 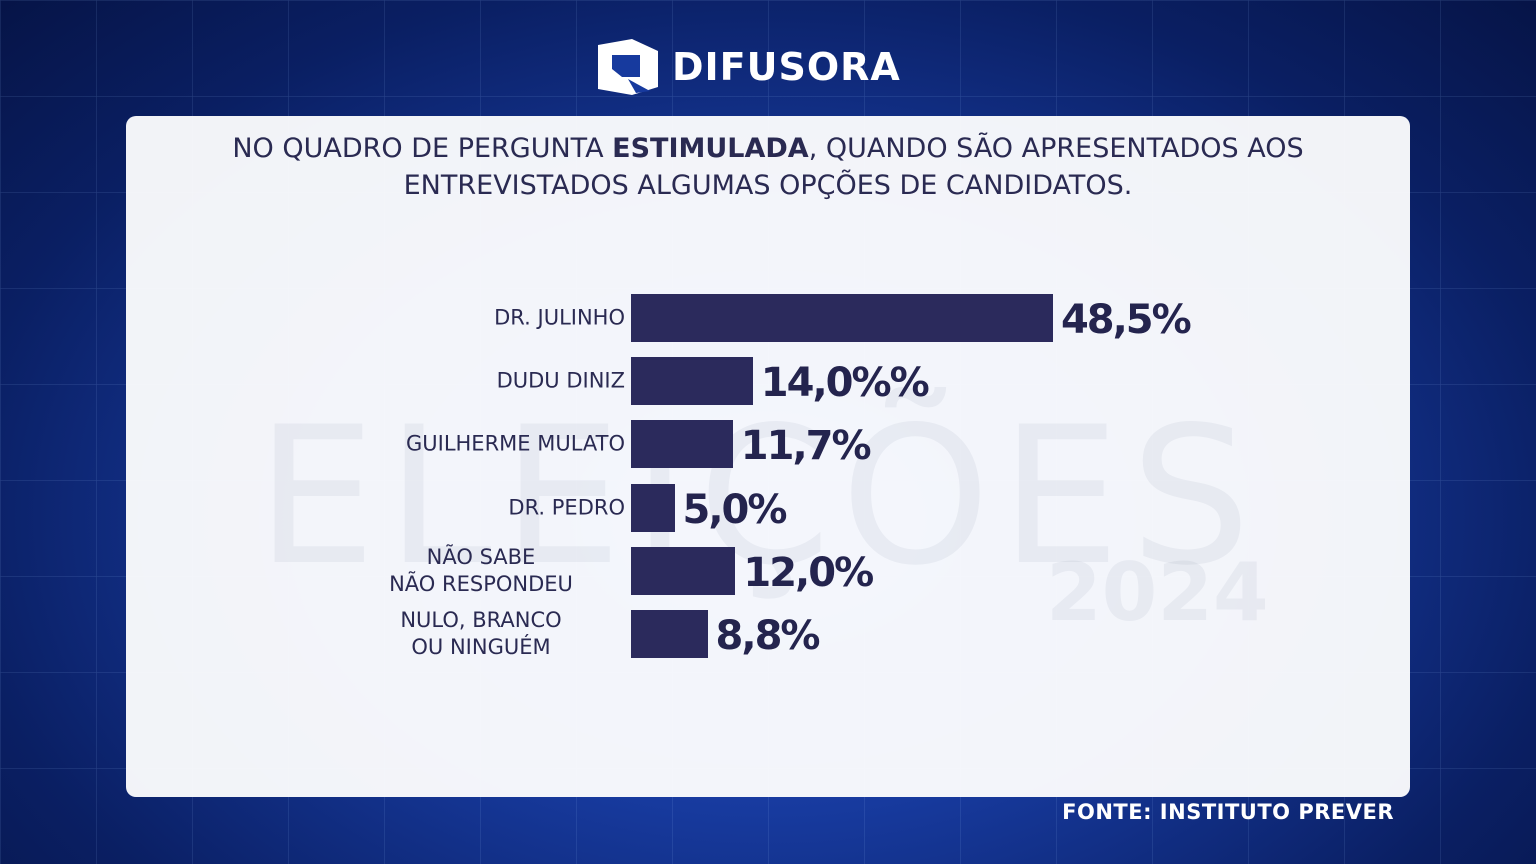 I want to click on title-emphasis: ESTIMULADA, so click(x=710, y=148).